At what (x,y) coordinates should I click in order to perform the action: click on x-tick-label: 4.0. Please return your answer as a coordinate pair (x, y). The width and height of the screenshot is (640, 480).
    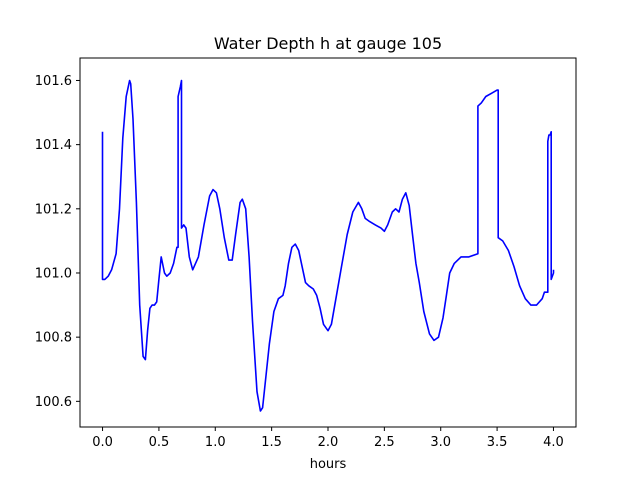
    Looking at the image, I should click on (553, 442).